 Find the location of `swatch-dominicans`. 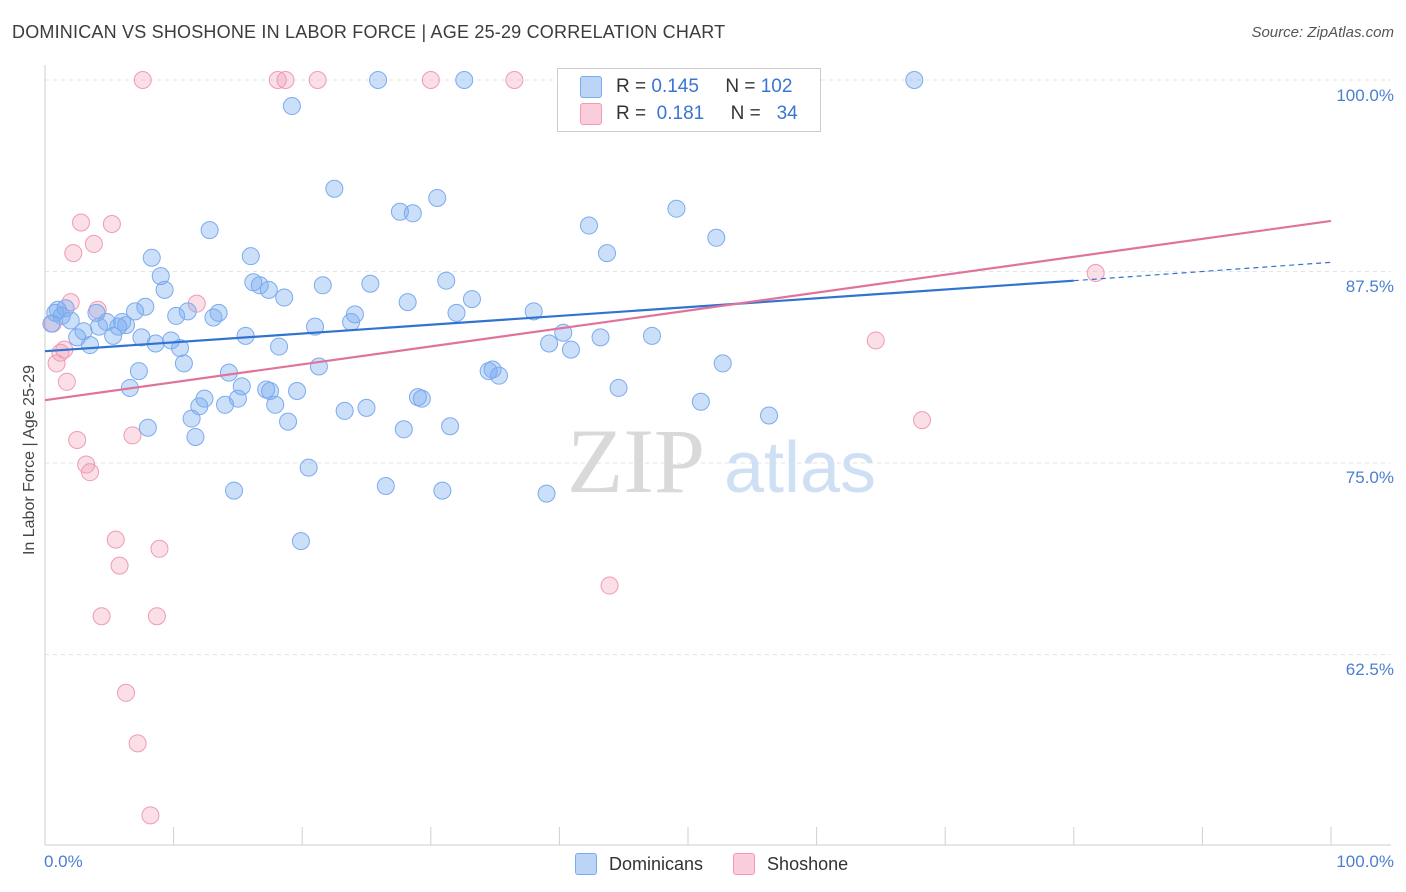

swatch-dominicans is located at coordinates (586, 864).